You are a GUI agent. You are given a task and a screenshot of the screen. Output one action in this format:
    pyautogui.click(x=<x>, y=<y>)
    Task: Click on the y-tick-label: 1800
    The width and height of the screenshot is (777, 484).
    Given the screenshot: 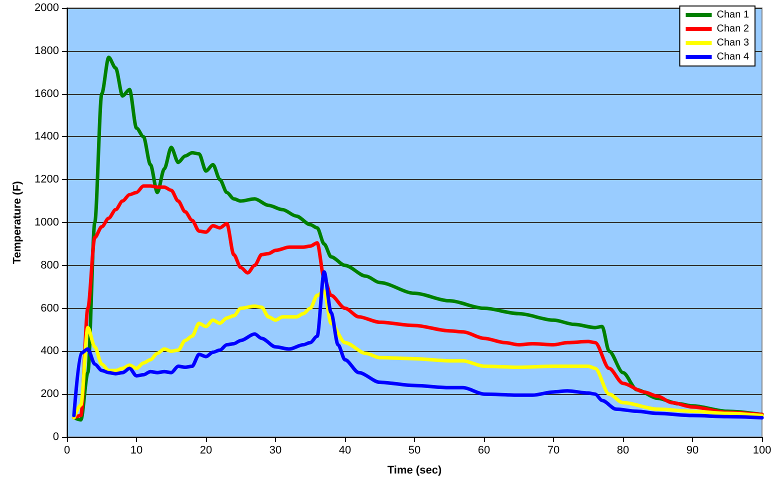 What is the action you would take?
    pyautogui.click(x=46, y=50)
    